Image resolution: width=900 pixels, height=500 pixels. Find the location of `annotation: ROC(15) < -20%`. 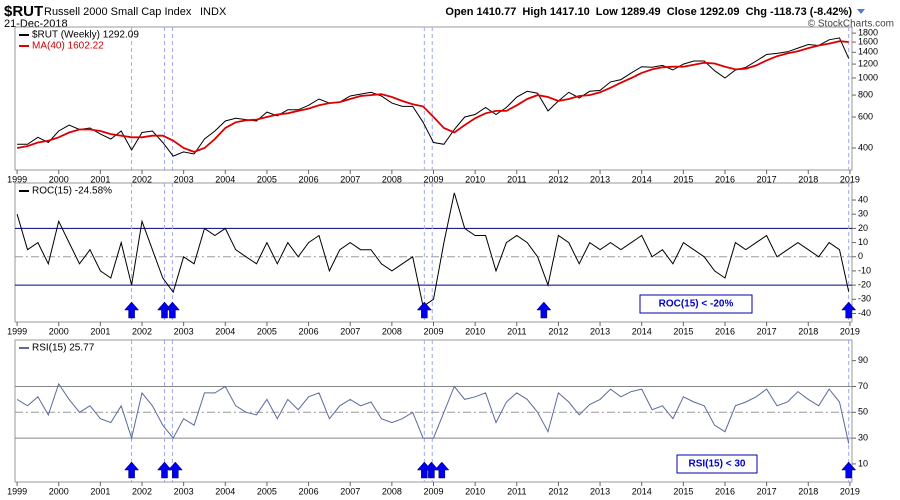

annotation: ROC(15) < -20% is located at coordinates (696, 304).